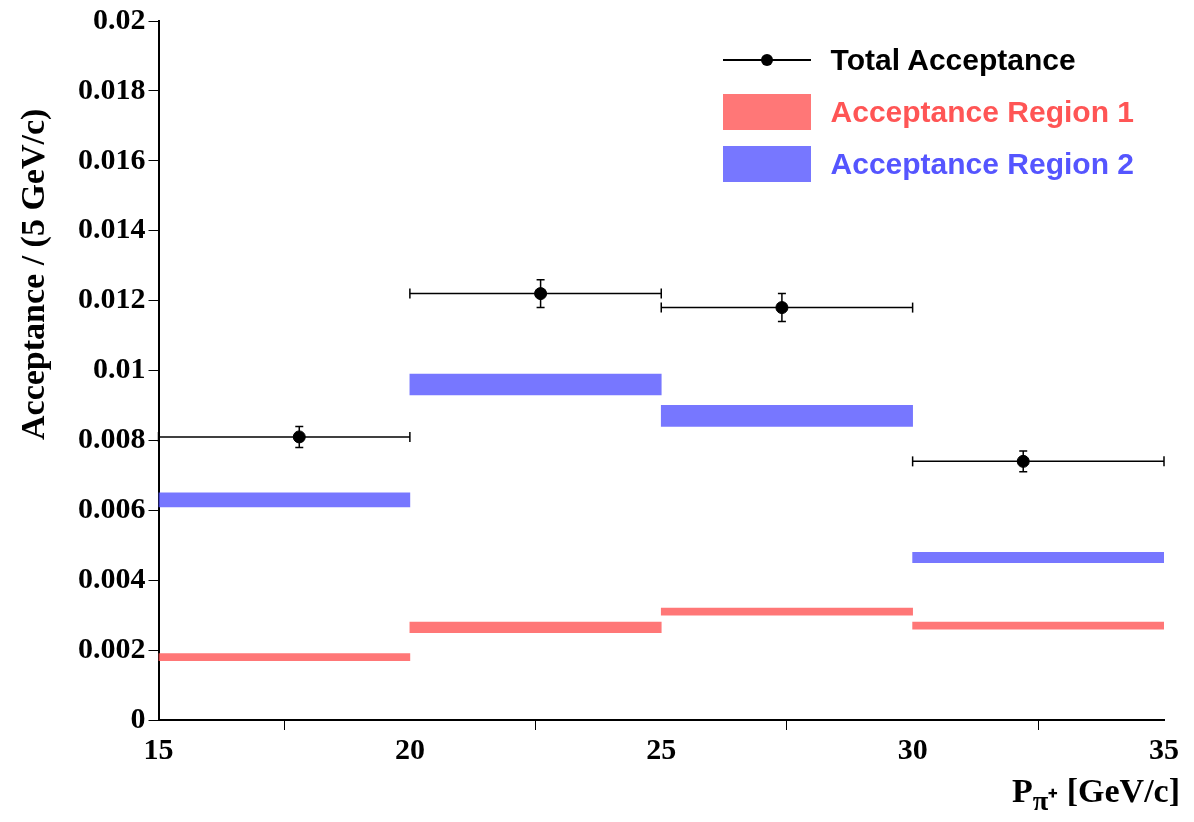  I want to click on legend-label: Total Acceptance, so click(953, 60).